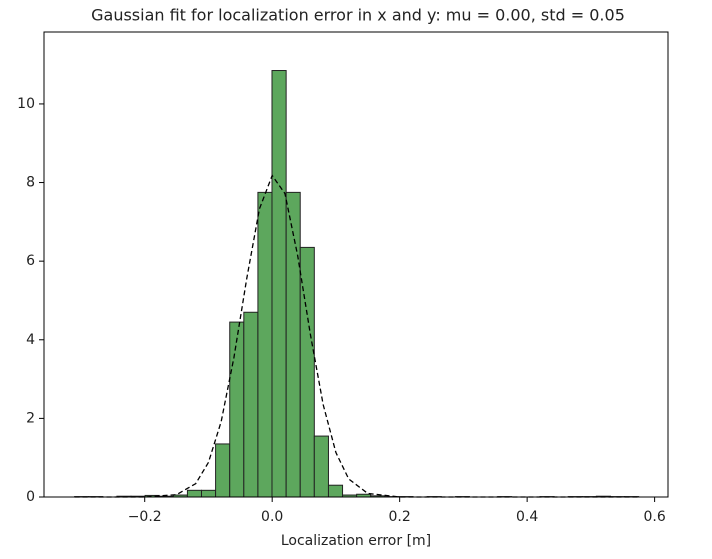 The height and width of the screenshot is (559, 712). I want to click on x-tick-label: −0.2, so click(145, 517).